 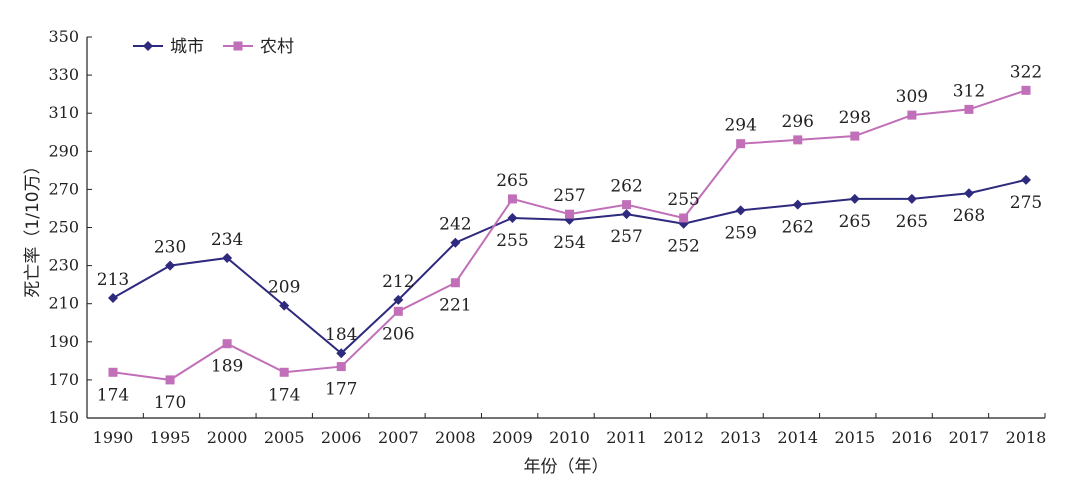 What do you see at coordinates (1026, 72) in the screenshot?
I see `data-label: 322` at bounding box center [1026, 72].